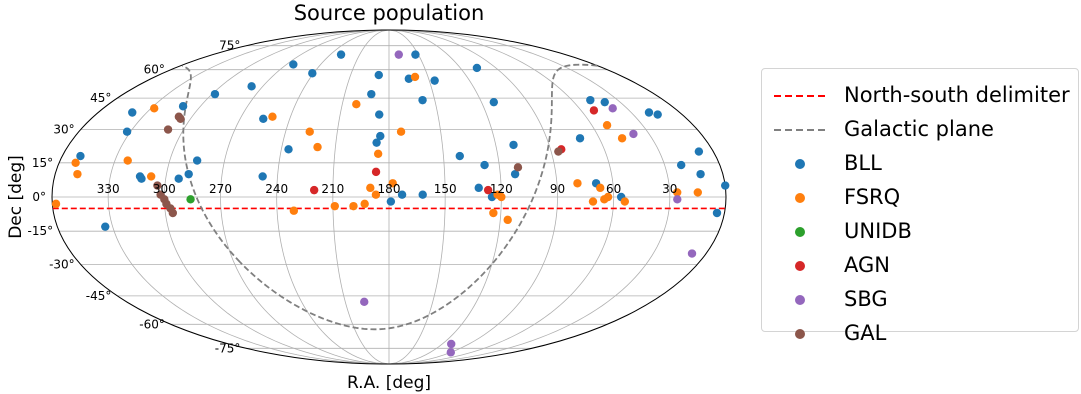  Describe the element at coordinates (99, 296) in the screenshot. I see `dec-tick-label: -45°` at that location.